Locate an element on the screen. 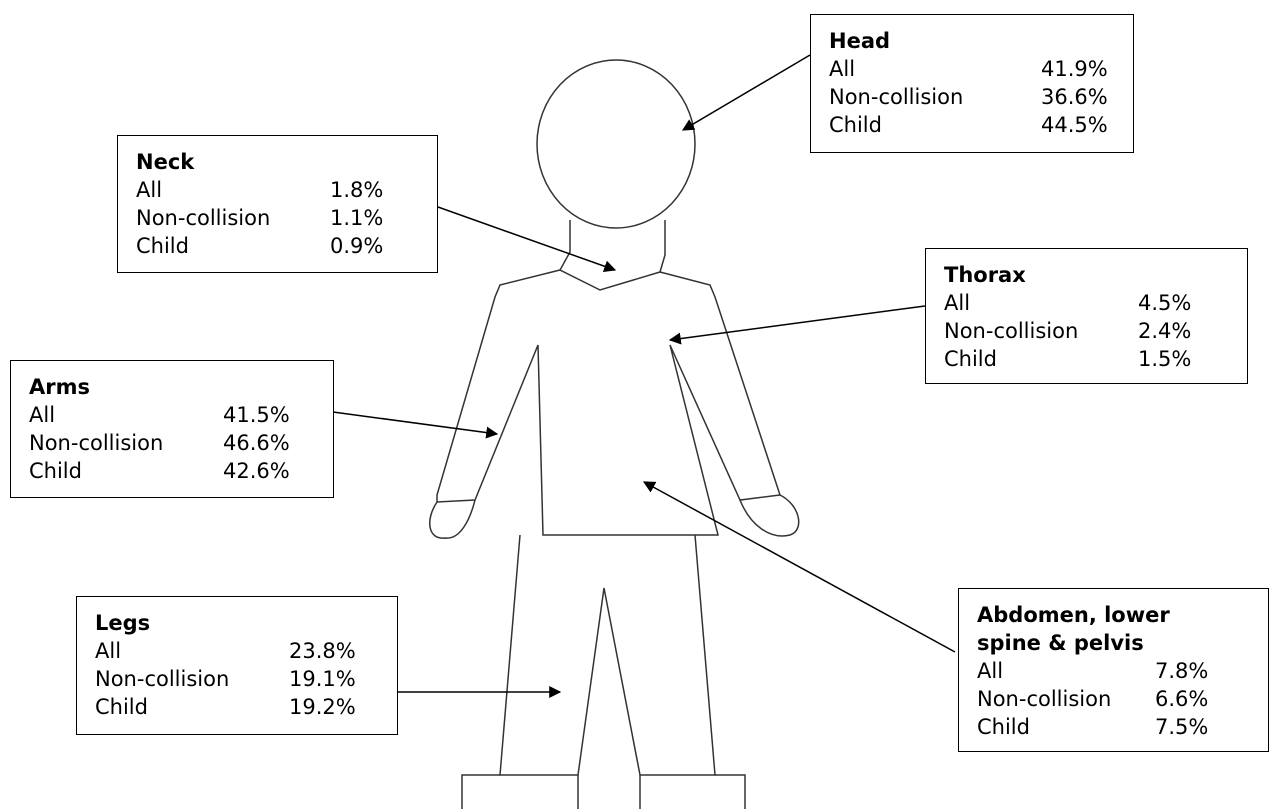 The width and height of the screenshot is (1282, 809). info-box: Legs All 23.8% Non-collision 19.1% Child 19.2% is located at coordinates (237, 665).